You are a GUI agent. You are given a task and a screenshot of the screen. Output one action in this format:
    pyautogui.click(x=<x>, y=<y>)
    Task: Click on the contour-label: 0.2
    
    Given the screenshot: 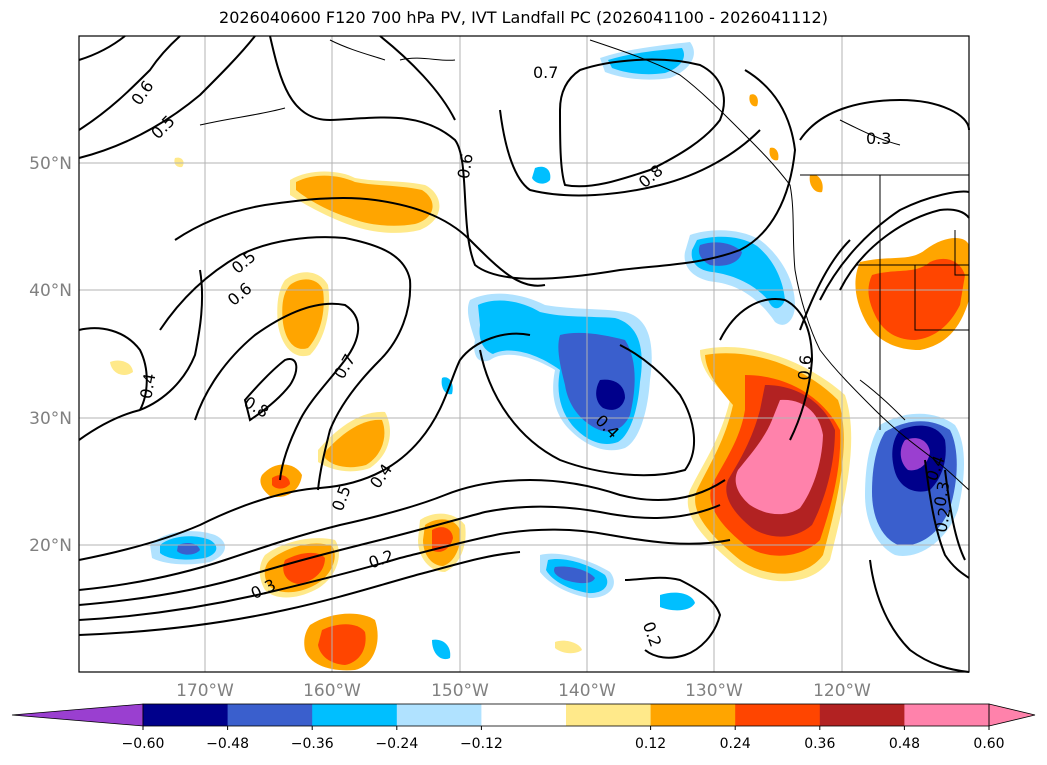 What is the action you would take?
    pyautogui.click(x=942, y=520)
    